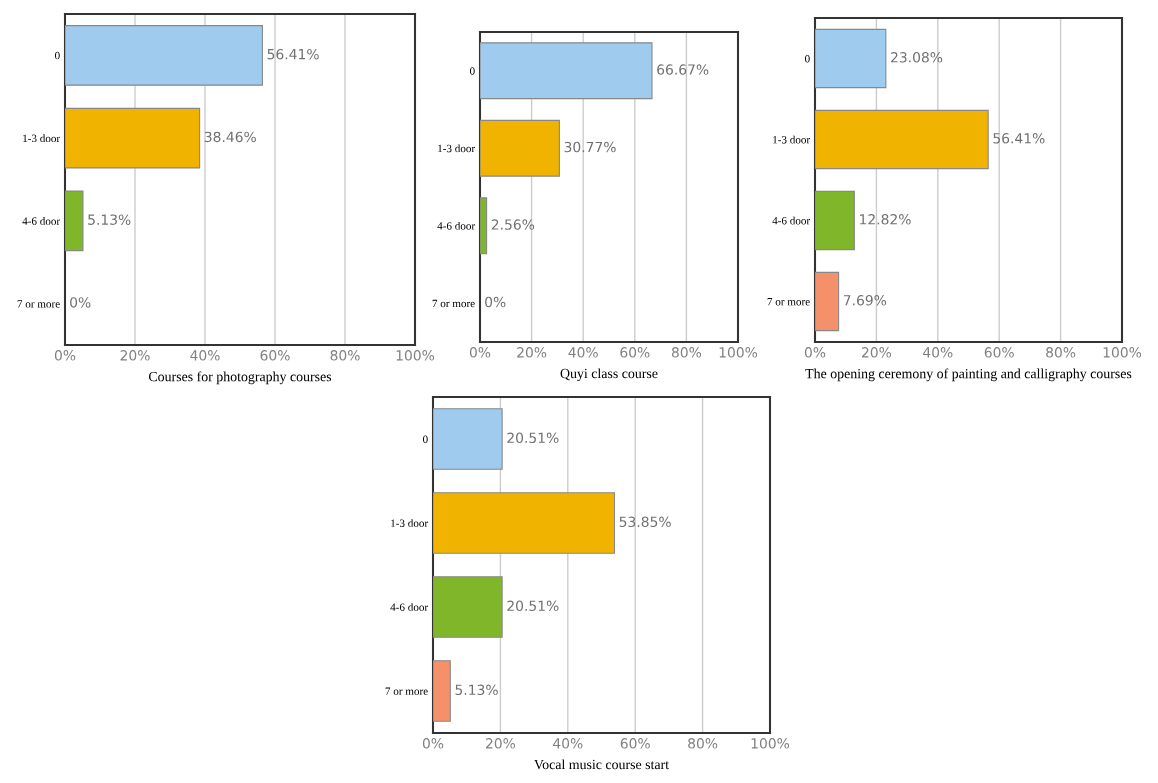 The image size is (1158, 783). What do you see at coordinates (917, 57) in the screenshot?
I see `data-label: 23.08%` at bounding box center [917, 57].